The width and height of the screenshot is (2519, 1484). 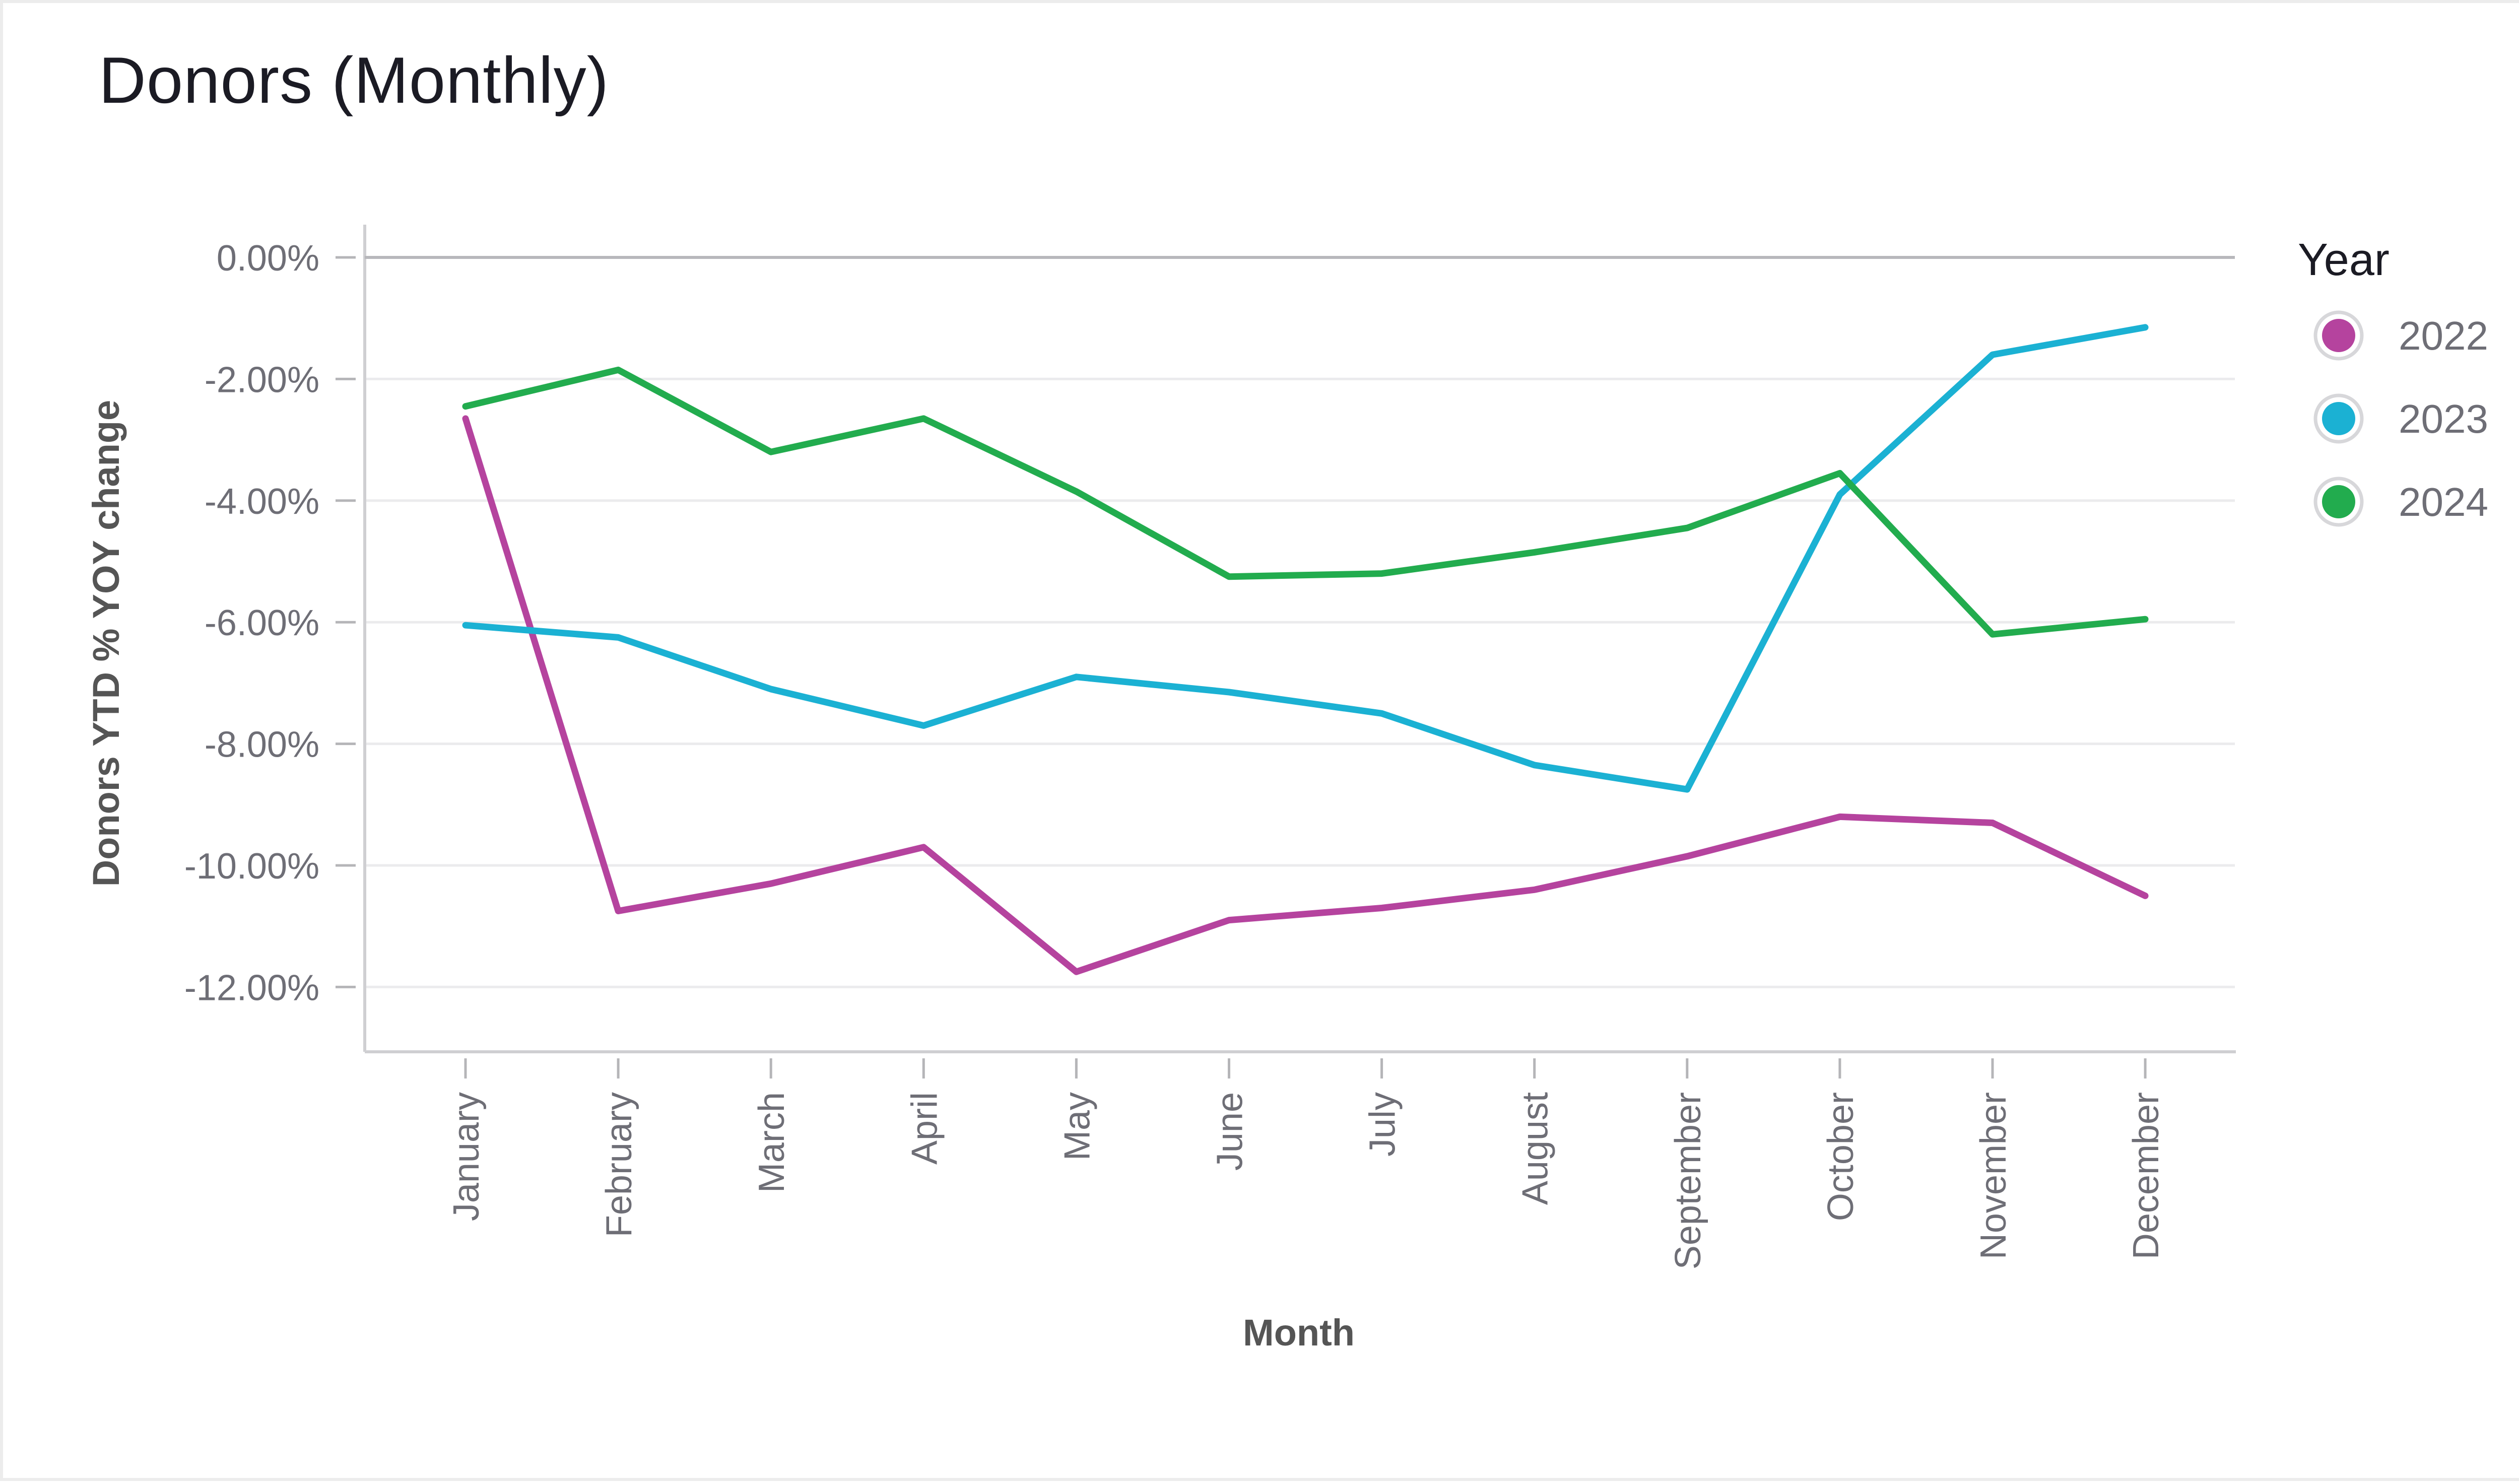 What do you see at coordinates (252, 867) in the screenshot?
I see `y-tick-label: -10.00%` at bounding box center [252, 867].